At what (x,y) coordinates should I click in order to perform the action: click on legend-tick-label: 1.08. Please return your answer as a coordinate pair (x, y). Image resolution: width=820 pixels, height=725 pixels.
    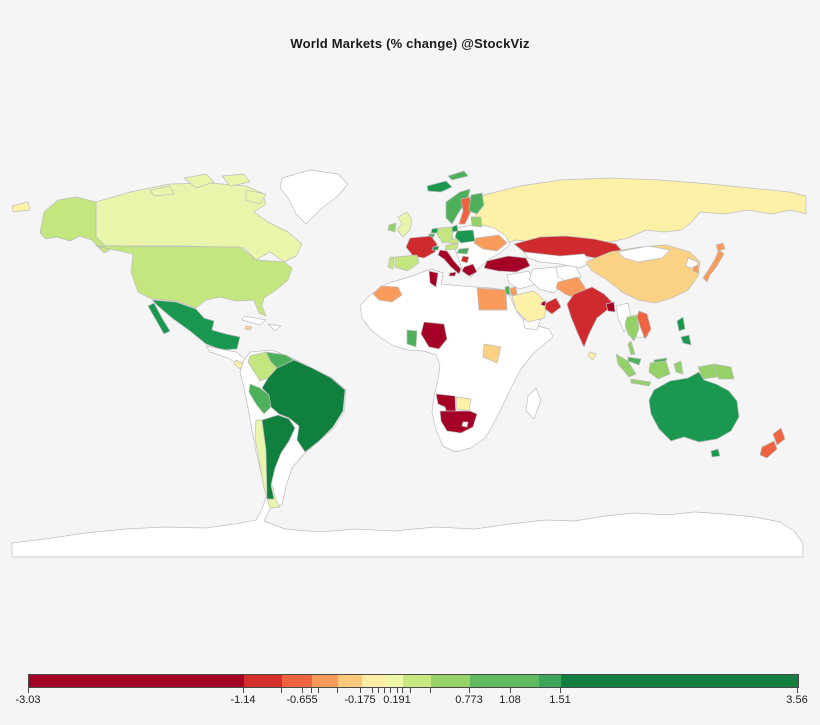
    Looking at the image, I should click on (510, 700).